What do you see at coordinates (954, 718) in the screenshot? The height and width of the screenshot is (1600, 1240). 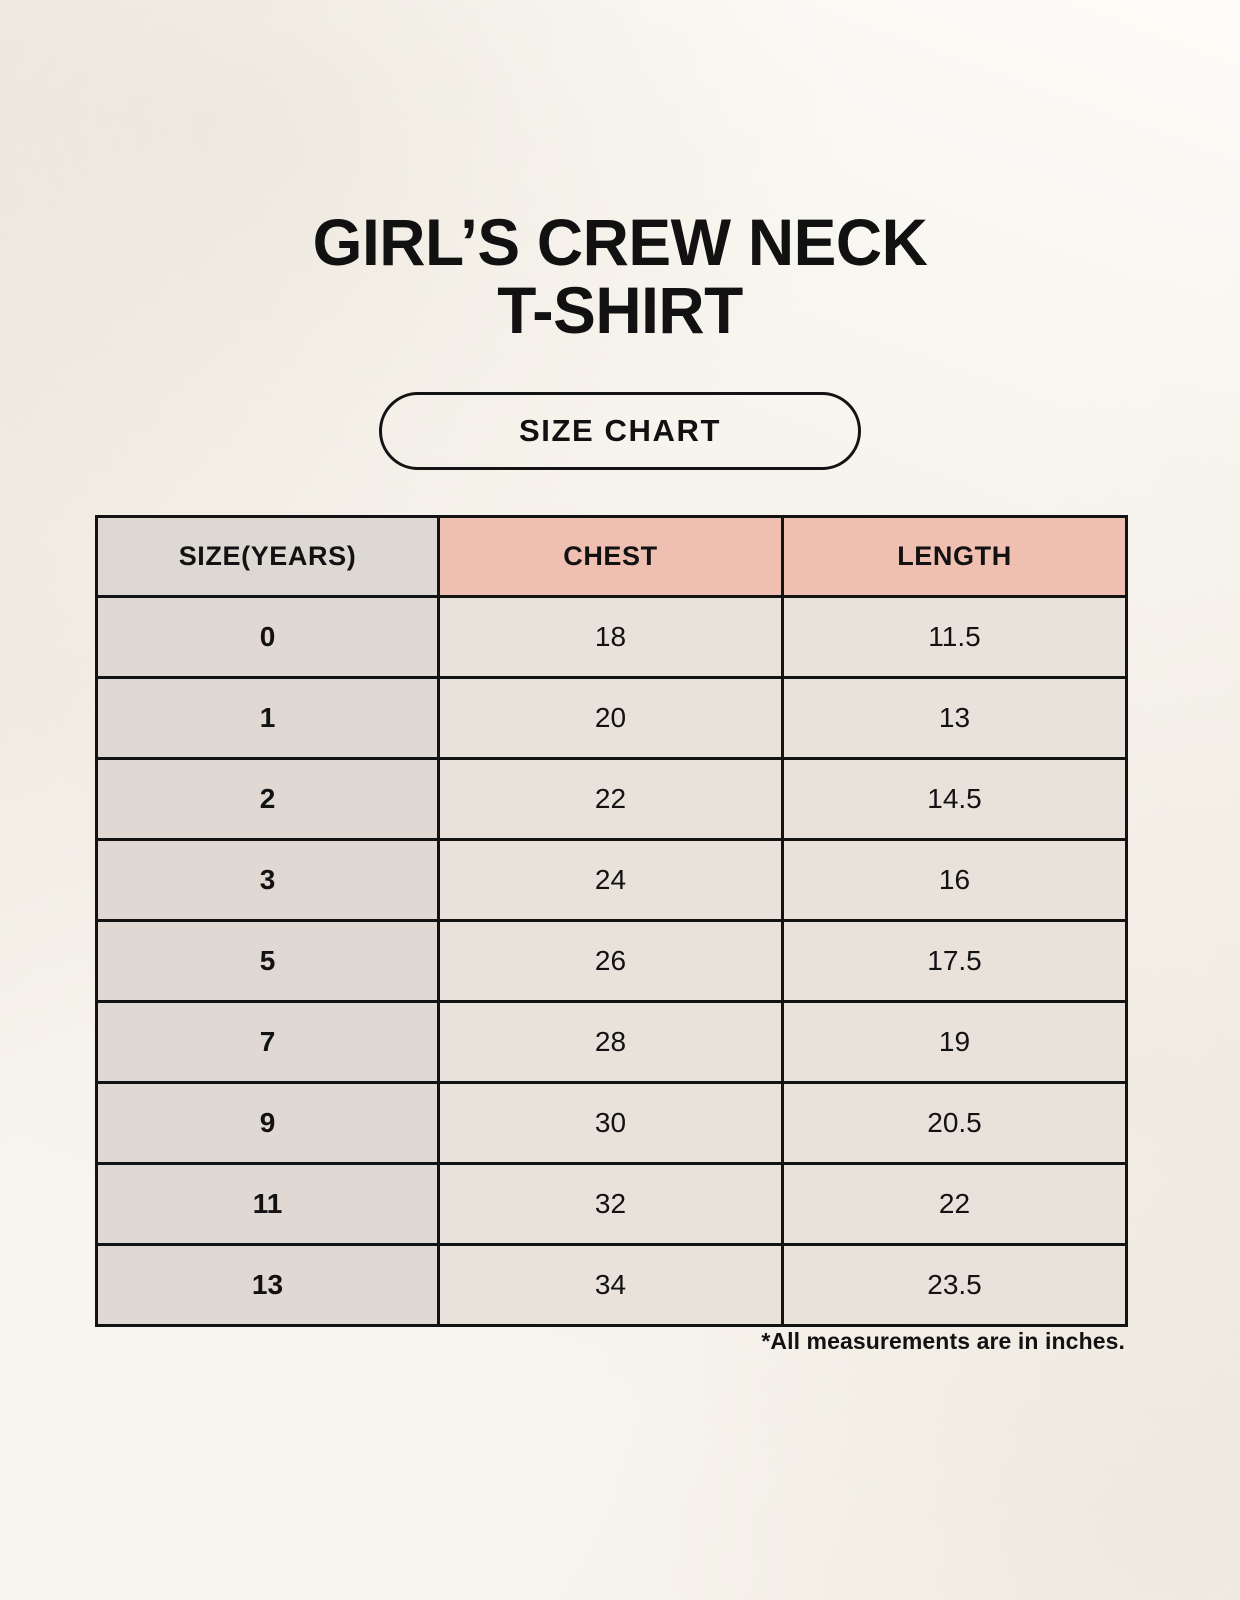 I see `cell-length: 13` at bounding box center [954, 718].